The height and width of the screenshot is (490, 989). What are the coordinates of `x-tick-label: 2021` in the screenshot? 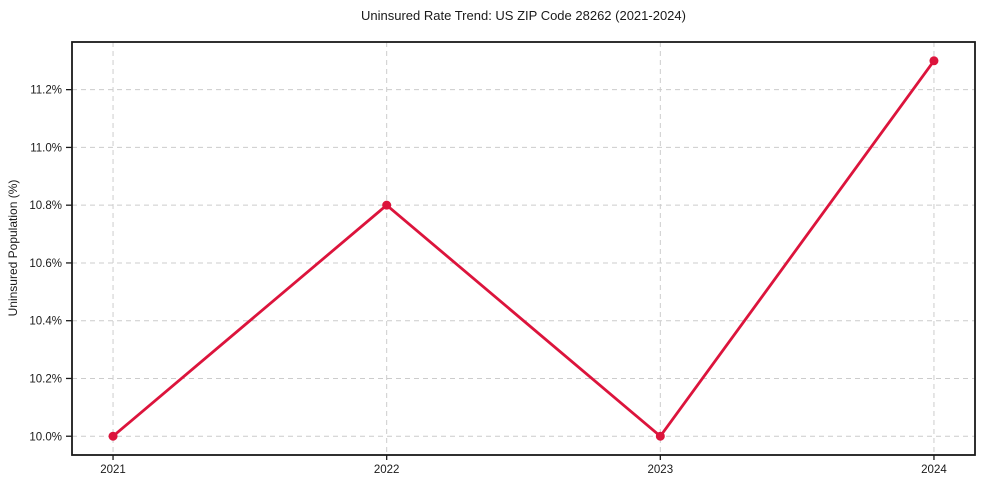 It's located at (113, 470).